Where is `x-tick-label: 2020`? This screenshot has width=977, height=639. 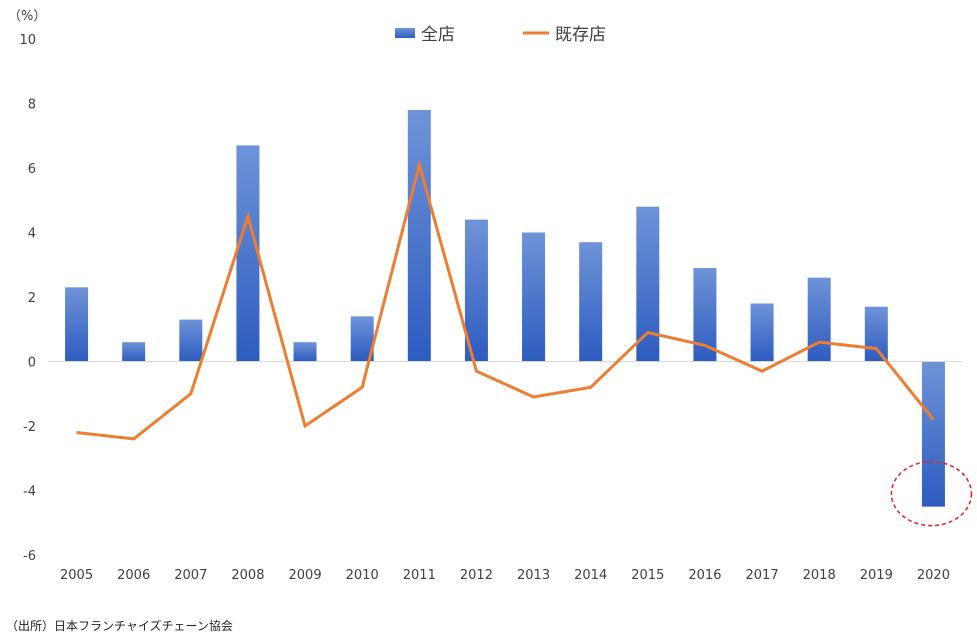 x-tick-label: 2020 is located at coordinates (933, 575).